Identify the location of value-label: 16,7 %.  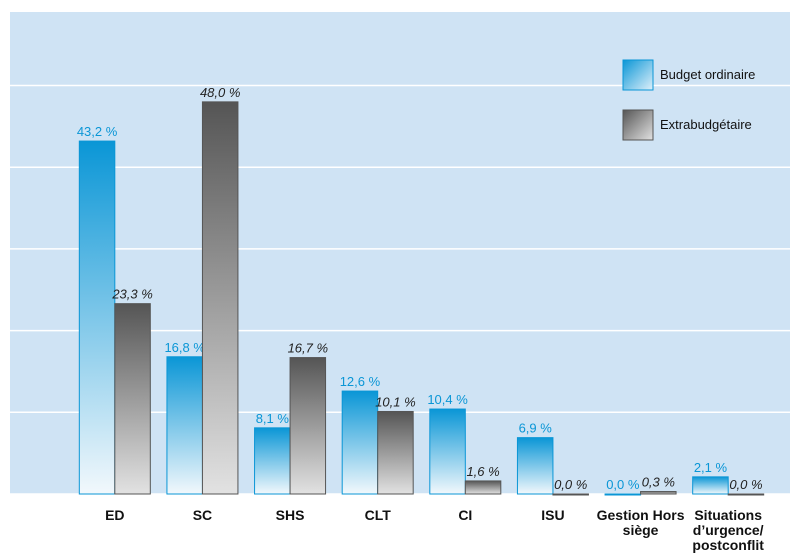
(308, 348).